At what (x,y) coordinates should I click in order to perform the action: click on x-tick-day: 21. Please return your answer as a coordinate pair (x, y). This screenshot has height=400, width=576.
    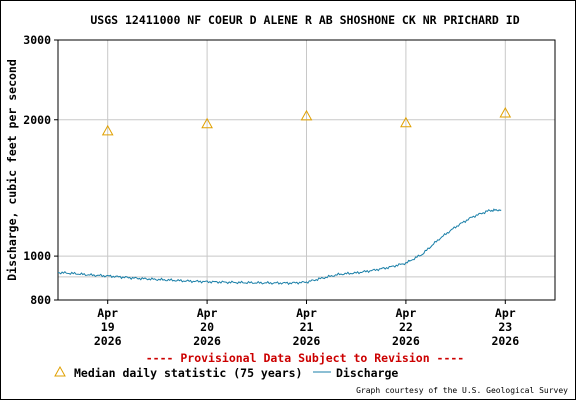
    Looking at the image, I should click on (307, 327).